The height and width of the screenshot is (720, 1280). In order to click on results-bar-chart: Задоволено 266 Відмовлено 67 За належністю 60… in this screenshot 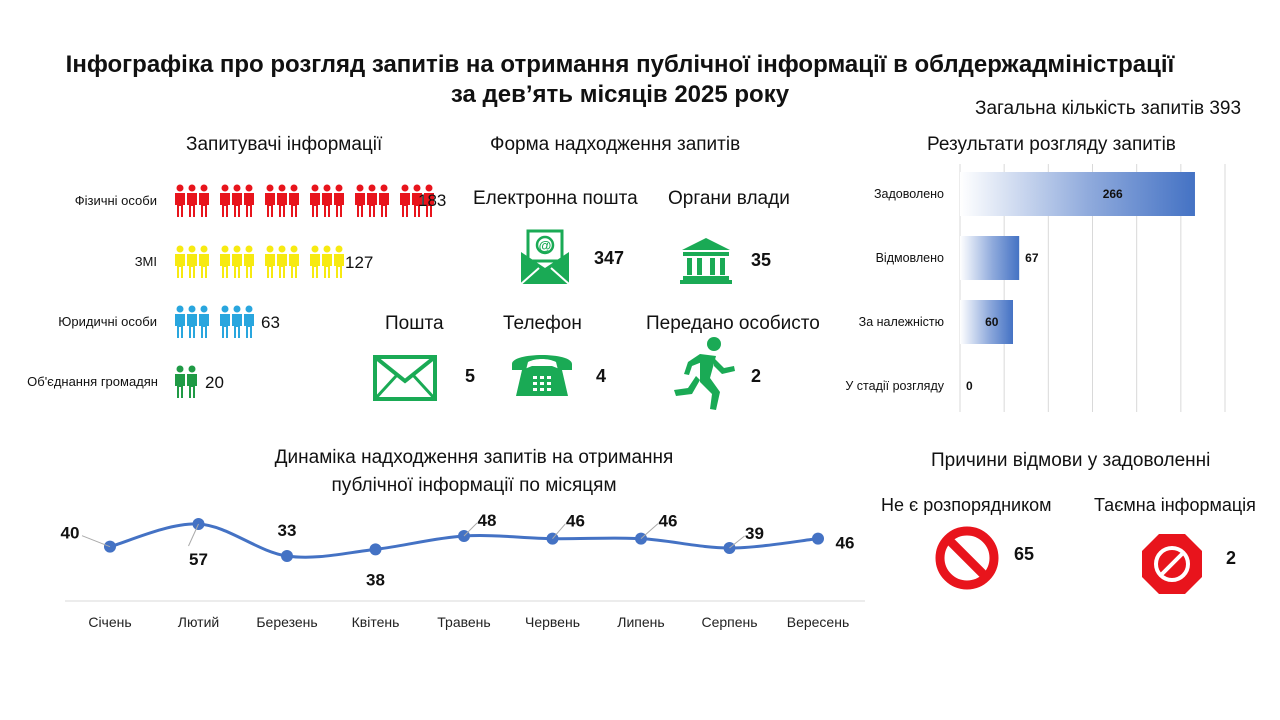, I will do `click(1035, 288)`.